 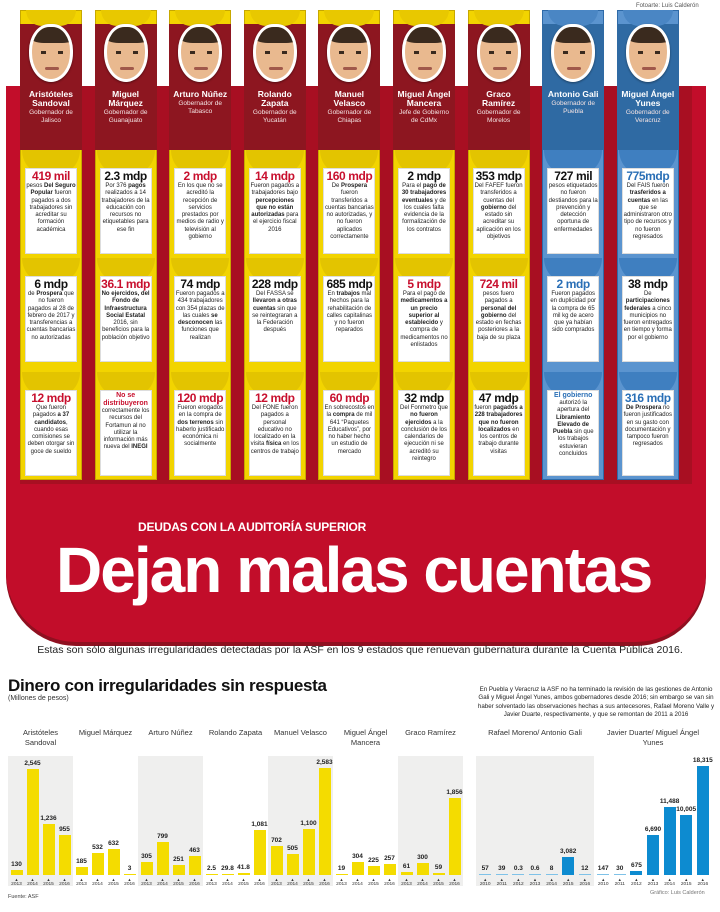 What do you see at coordinates (349, 176) in the screenshot?
I see `card-amount: 160 mdp` at bounding box center [349, 176].